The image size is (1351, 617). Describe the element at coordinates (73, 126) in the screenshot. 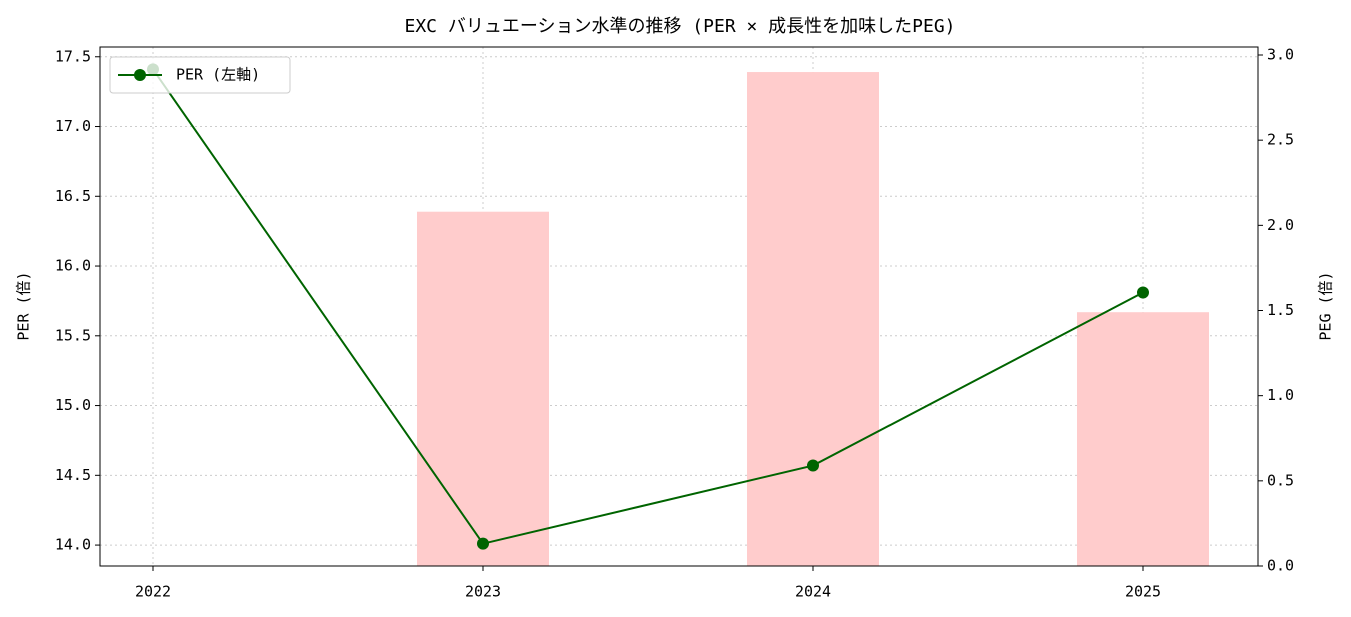

I see `y-tick-label: 17.0` at that location.